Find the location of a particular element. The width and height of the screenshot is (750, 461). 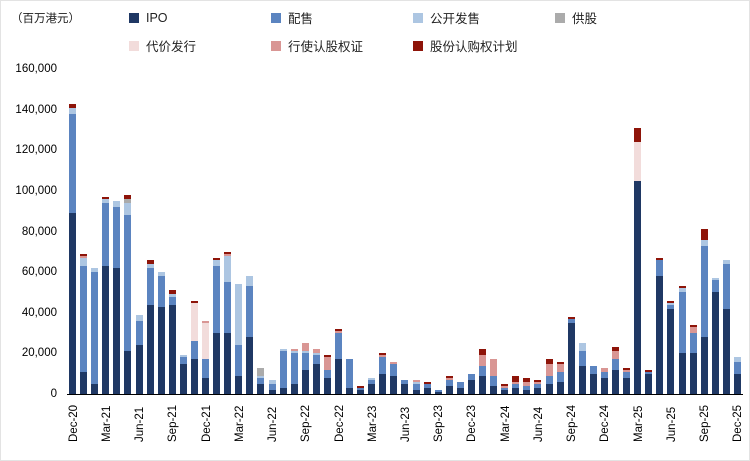

legend-item: 股份认购权计划 is located at coordinates (484, 45).